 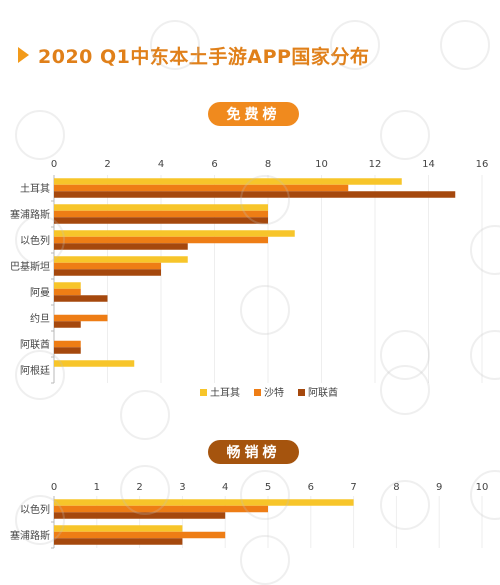 What do you see at coordinates (107, 164) in the screenshot?
I see `x-tick-label: 2` at bounding box center [107, 164].